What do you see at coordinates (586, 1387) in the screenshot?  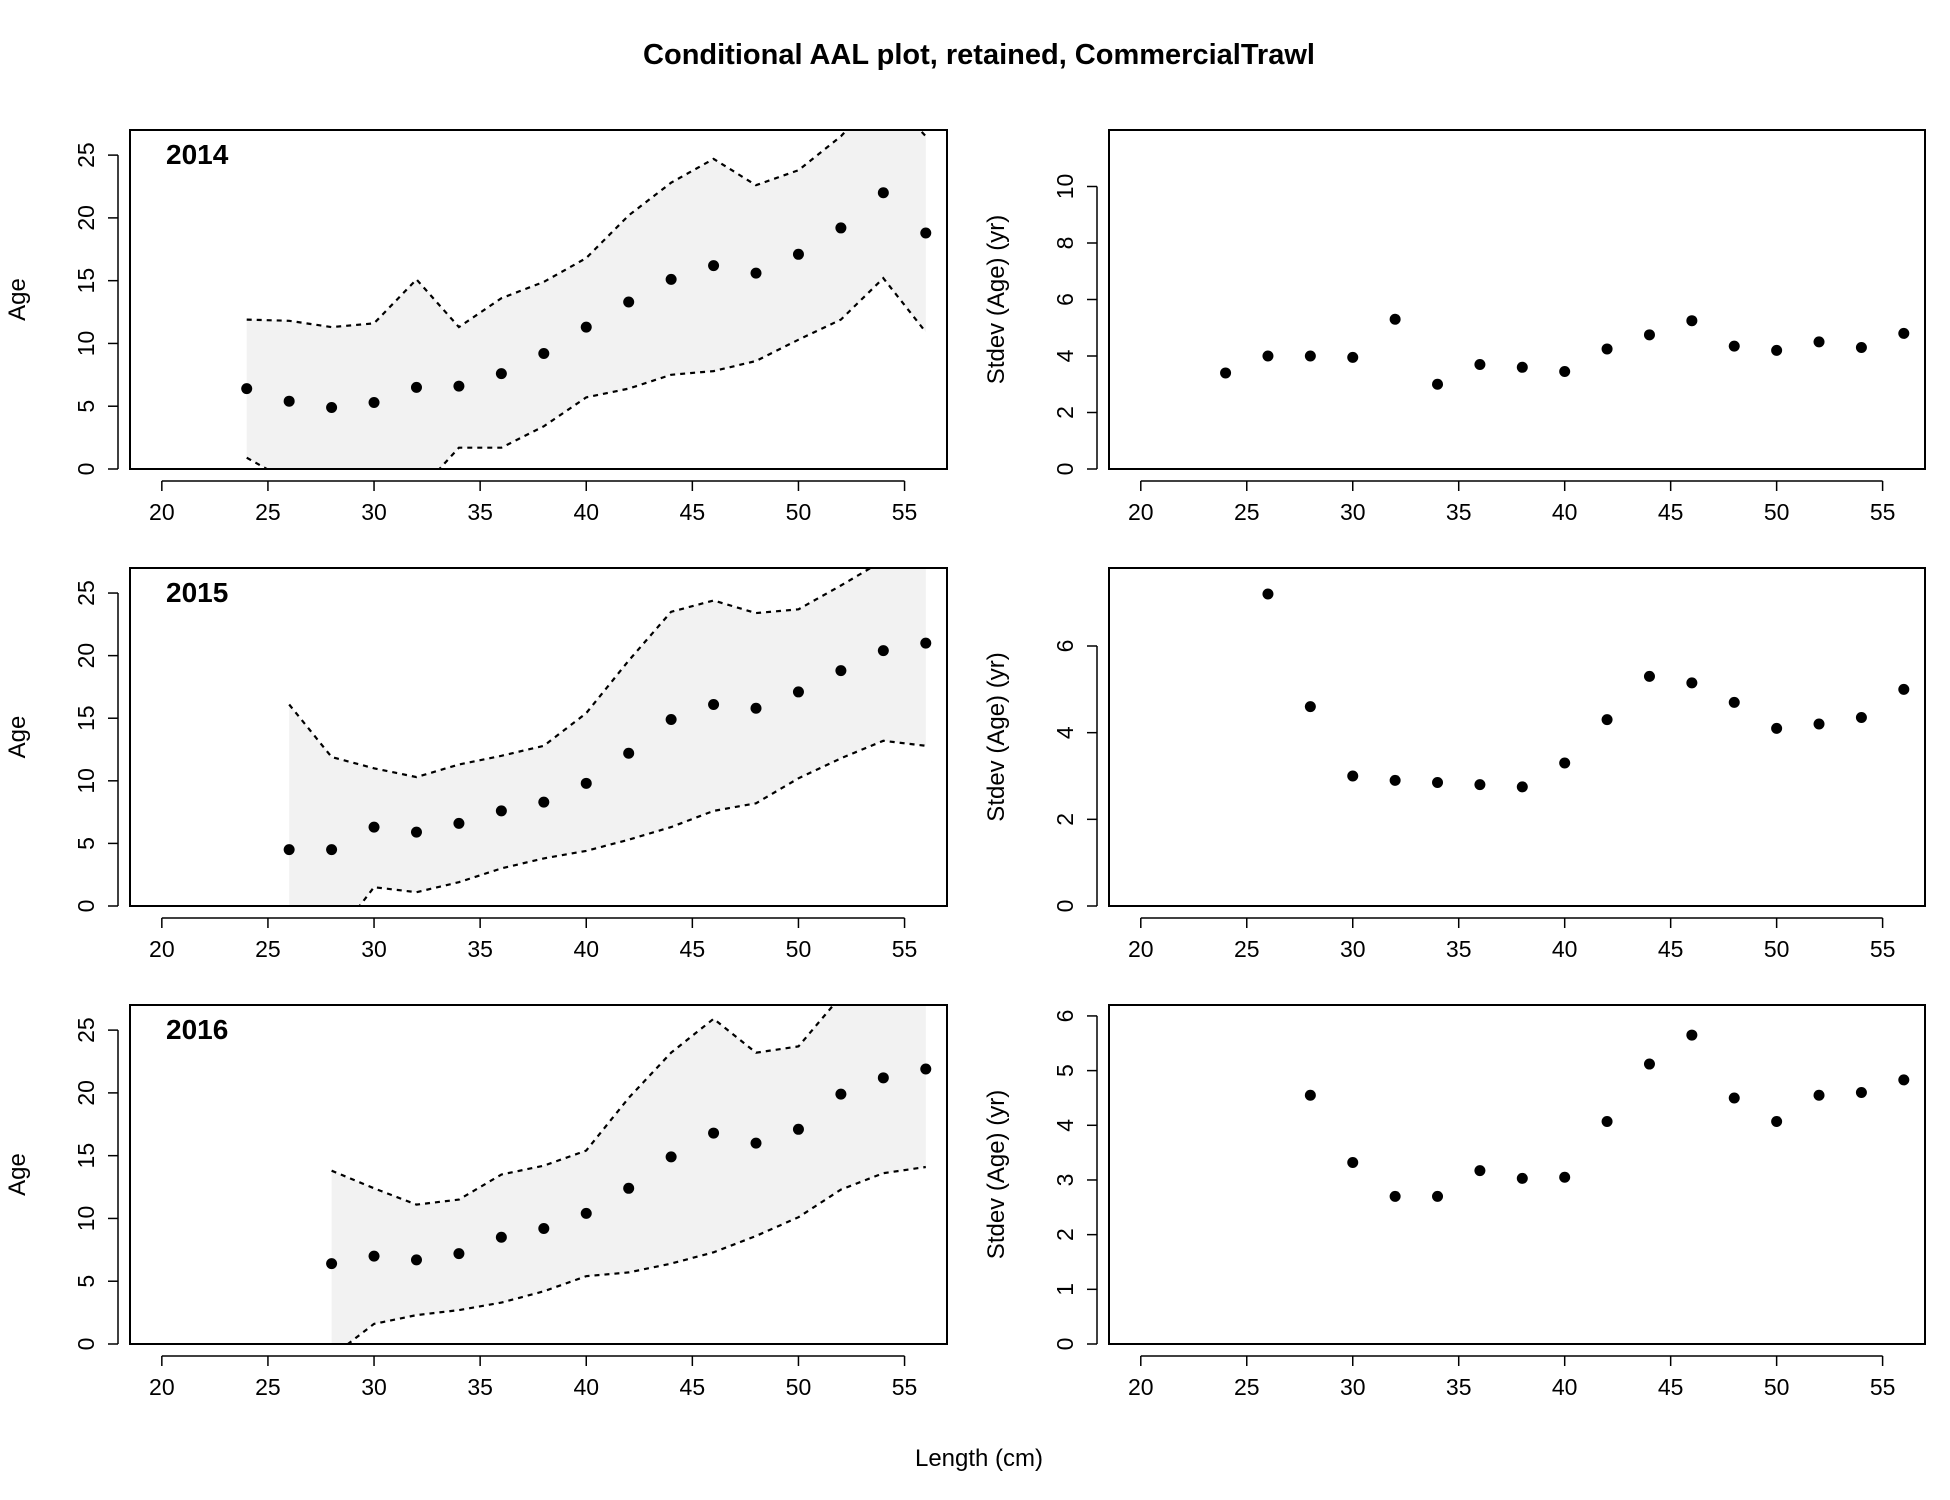 I see `x-tick-label: 40` at bounding box center [586, 1387].